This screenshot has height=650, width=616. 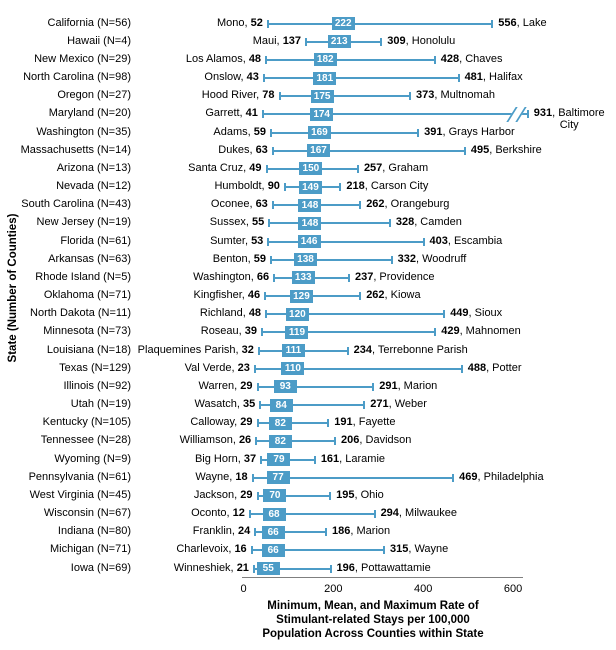 What do you see at coordinates (305, 260) in the screenshot?
I see `mean-value-box: 138` at bounding box center [305, 260].